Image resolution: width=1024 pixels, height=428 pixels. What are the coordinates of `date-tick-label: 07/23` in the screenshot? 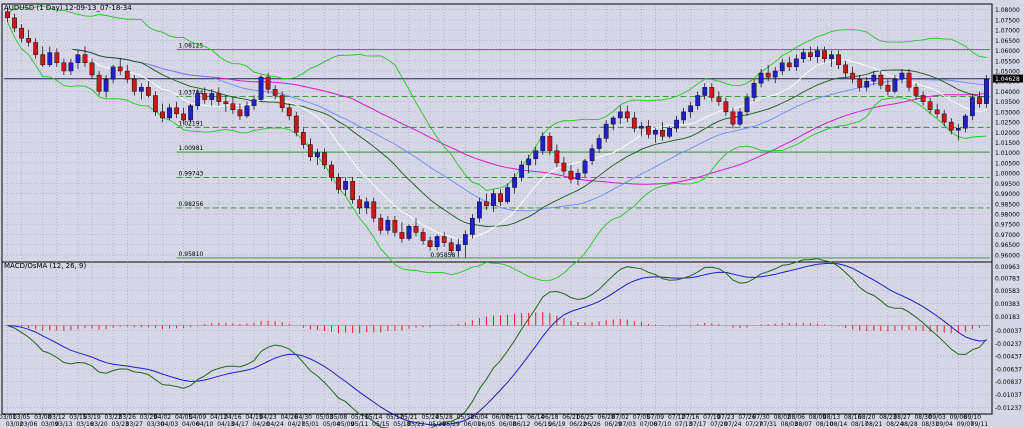 It's located at (725, 417).